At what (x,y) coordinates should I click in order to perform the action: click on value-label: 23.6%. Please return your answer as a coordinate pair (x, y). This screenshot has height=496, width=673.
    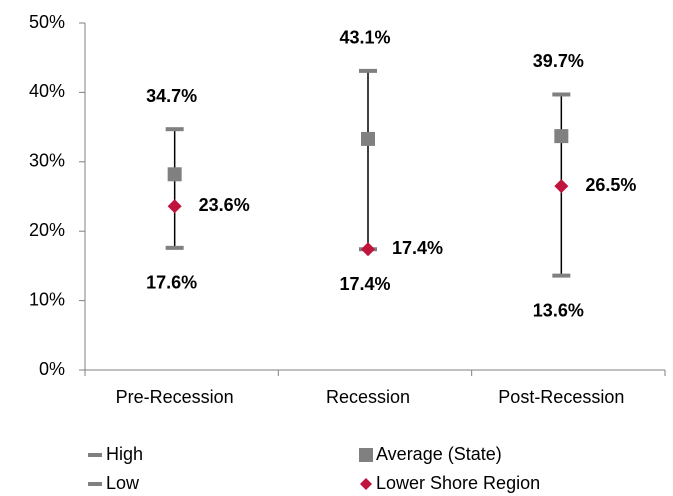
    Looking at the image, I should click on (224, 205).